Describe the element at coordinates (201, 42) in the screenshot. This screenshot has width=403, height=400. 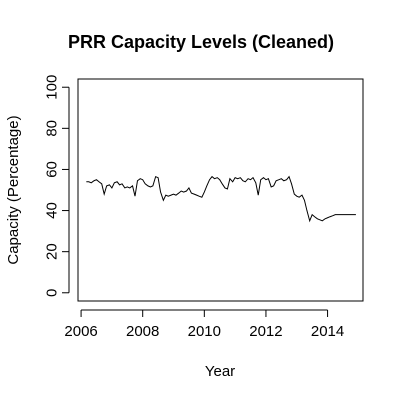
I see `chart-title: PRR Capacity Levels (Cleaned)` at that location.